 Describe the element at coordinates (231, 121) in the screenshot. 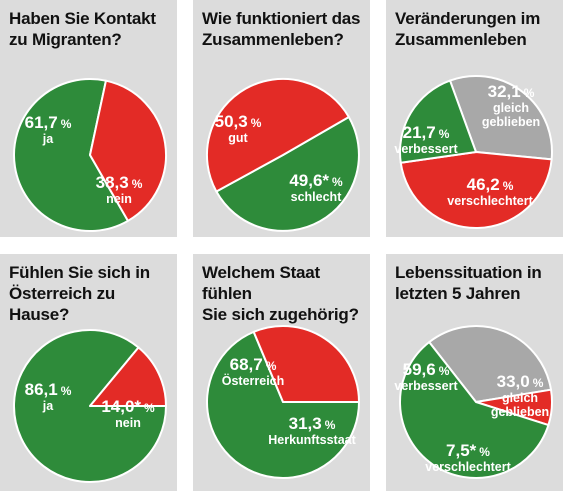

I see `slice-value: 50,3` at that location.